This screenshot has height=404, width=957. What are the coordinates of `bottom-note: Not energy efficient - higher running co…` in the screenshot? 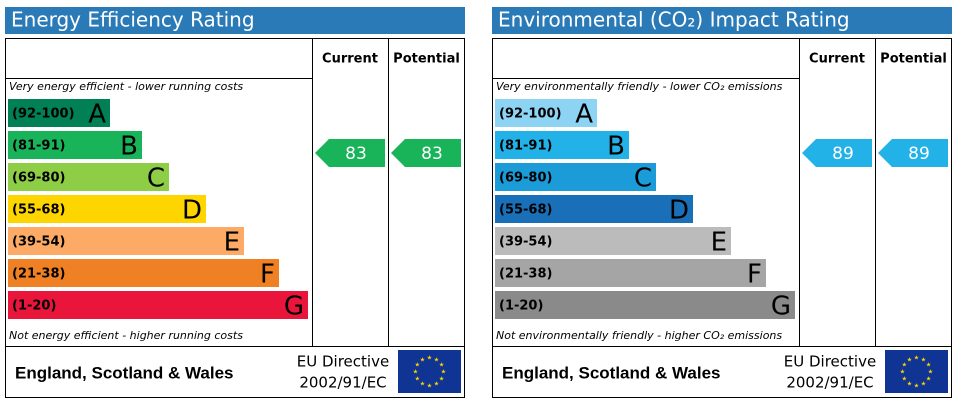 It's located at (126, 335).